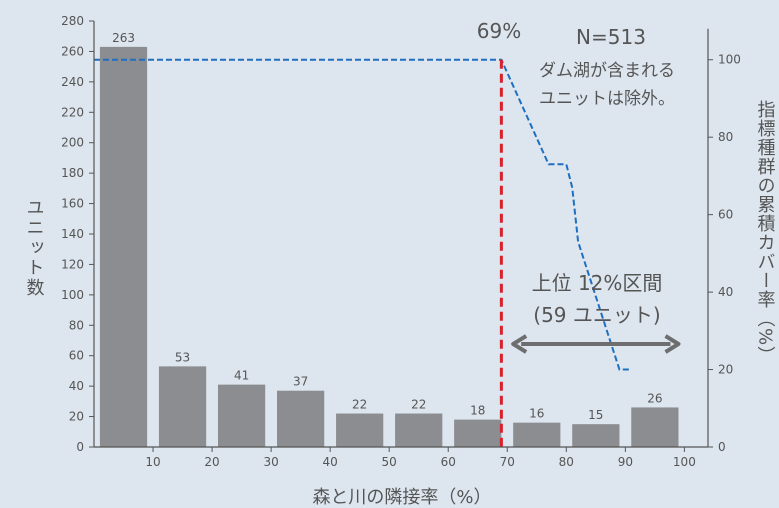  What do you see at coordinates (72, 21) in the screenshot?
I see `y-tick-label: 280` at bounding box center [72, 21].